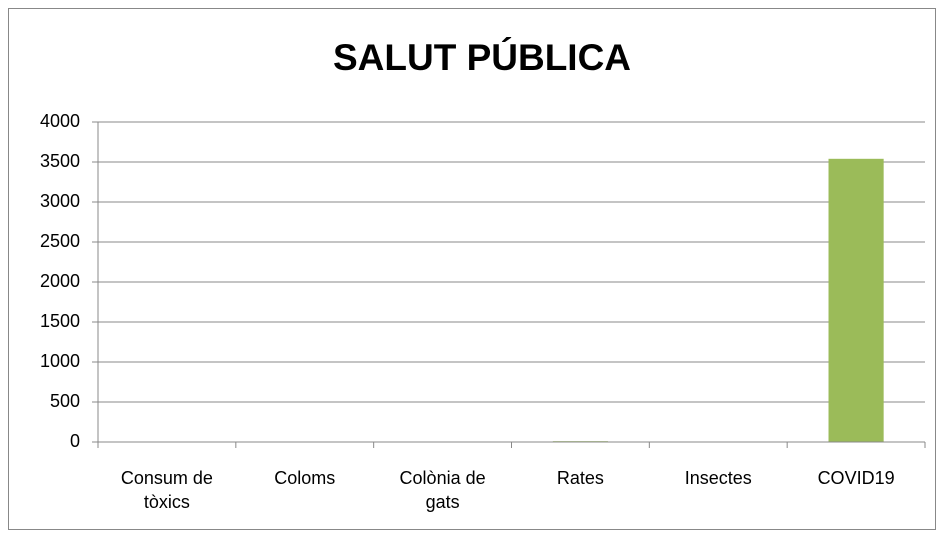  Describe the element at coordinates (60, 321) in the screenshot. I see `y-tick-label: 1500` at that location.